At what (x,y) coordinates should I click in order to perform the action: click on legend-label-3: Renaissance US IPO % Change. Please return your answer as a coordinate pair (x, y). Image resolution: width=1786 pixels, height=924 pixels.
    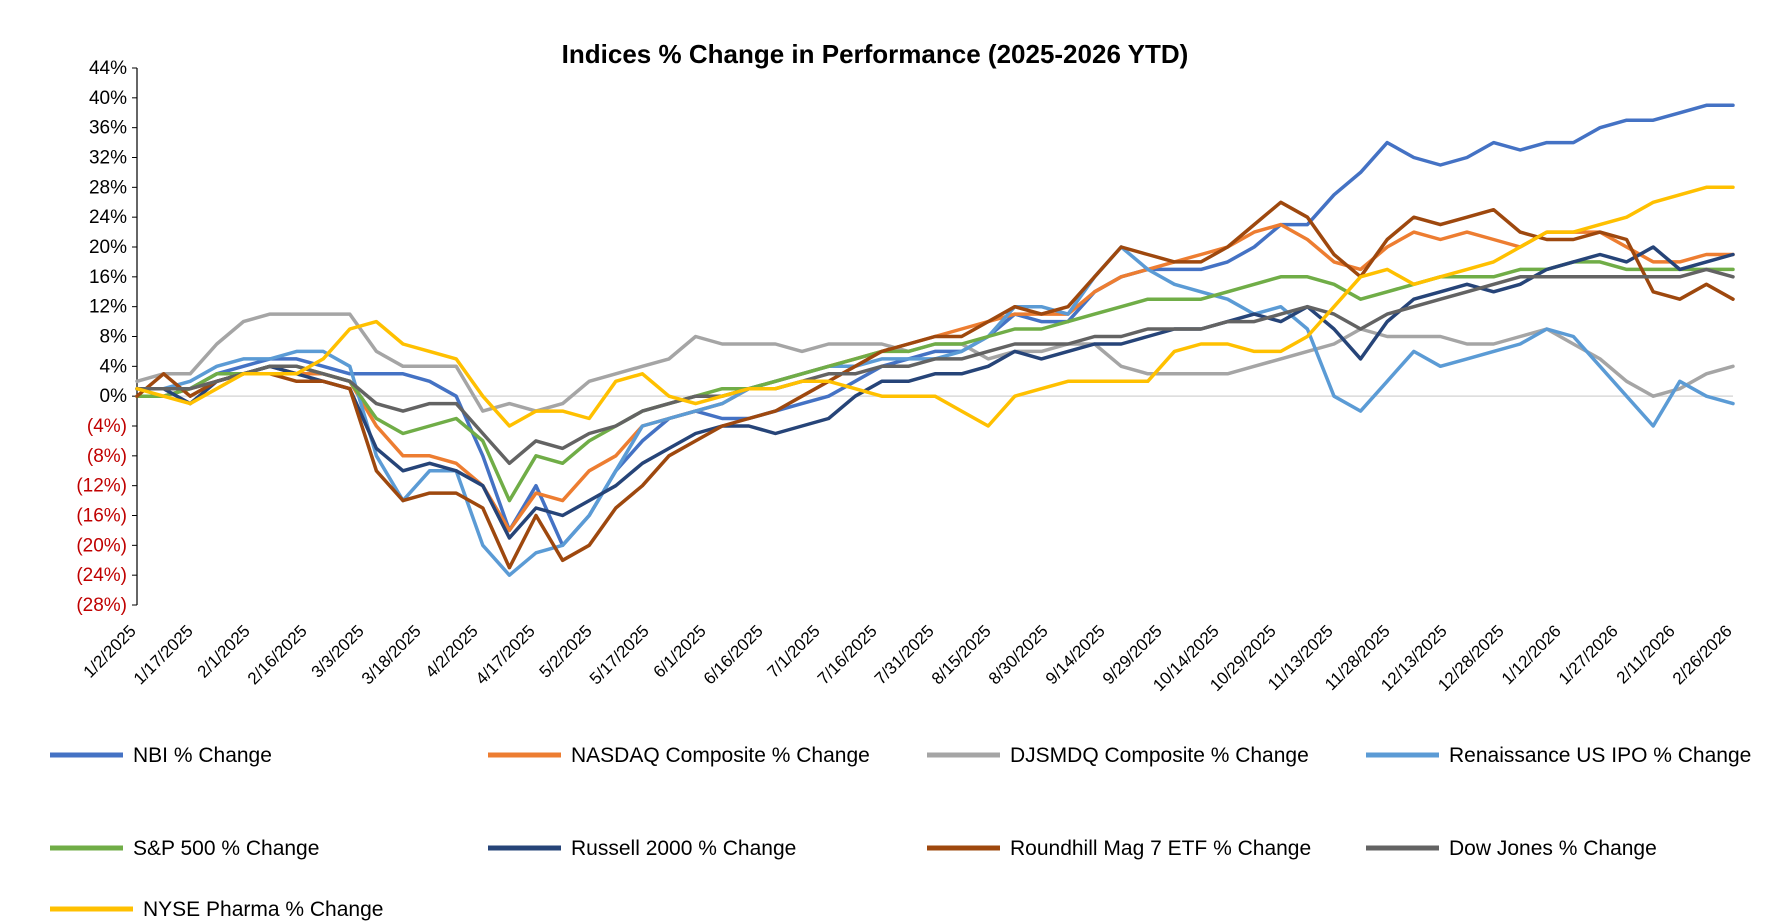
    Looking at the image, I should click on (1600, 755).